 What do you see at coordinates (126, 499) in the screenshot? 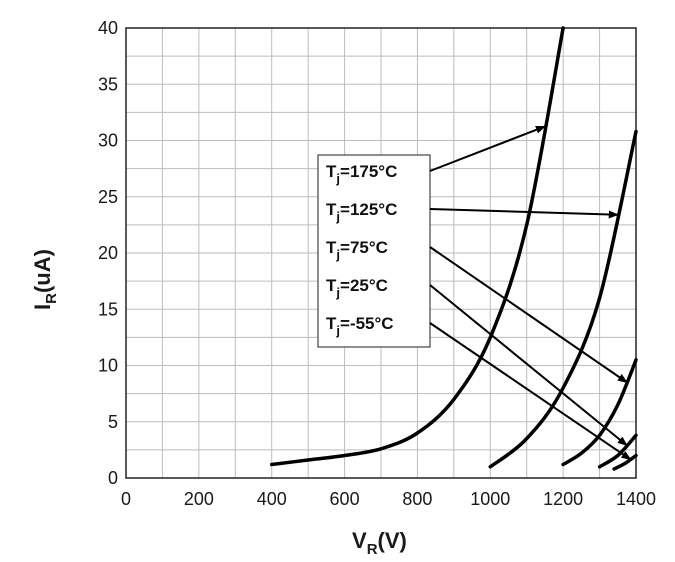
I see `x-tick-label: 0` at bounding box center [126, 499].